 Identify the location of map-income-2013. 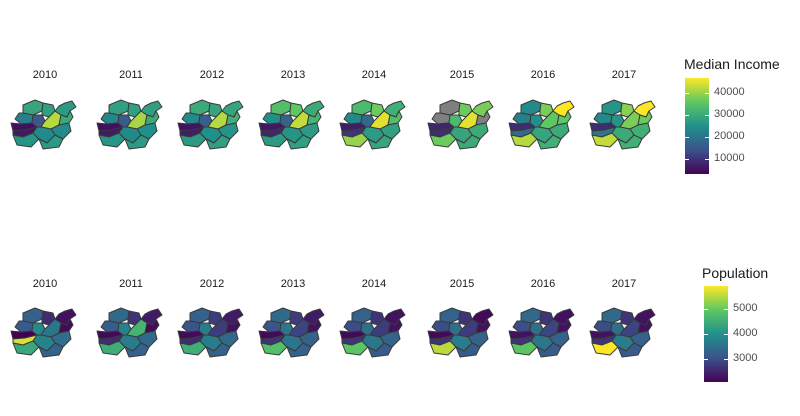
(291, 124).